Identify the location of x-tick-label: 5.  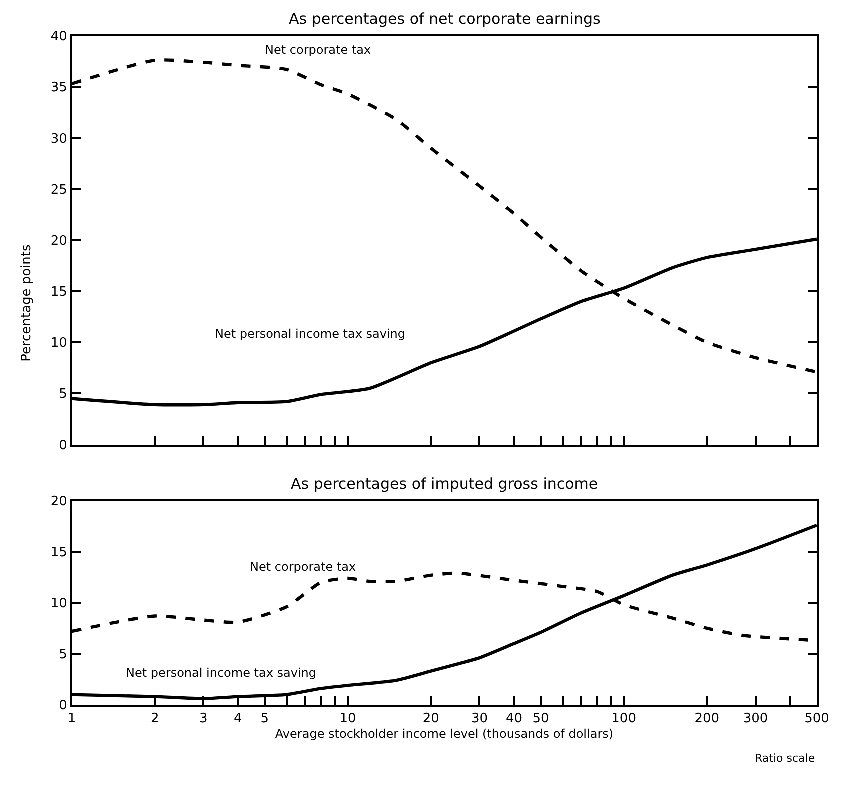
(265, 719).